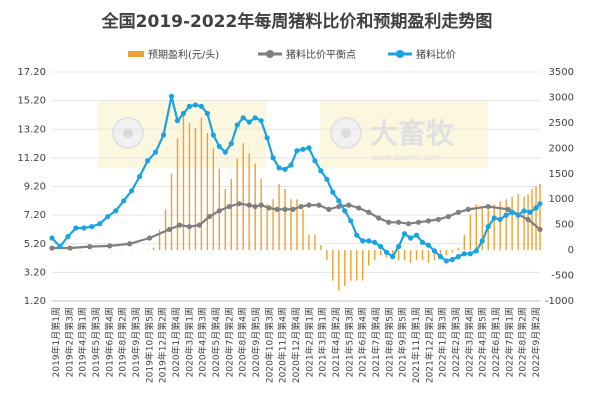  What do you see at coordinates (389, 342) in the screenshot?
I see `x-axis-tick-label: 2021年8月第5周` at bounding box center [389, 342].